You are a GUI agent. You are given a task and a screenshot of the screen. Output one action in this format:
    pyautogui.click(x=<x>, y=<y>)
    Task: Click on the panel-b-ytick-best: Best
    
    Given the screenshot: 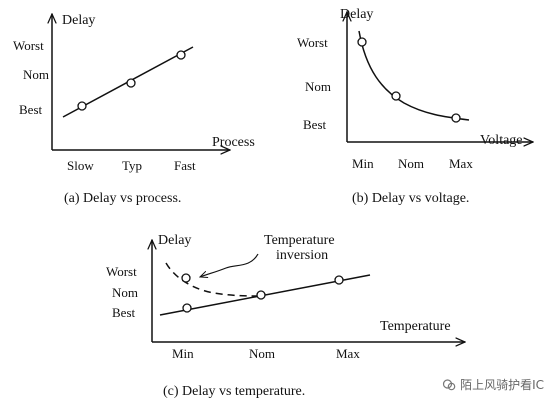 What is the action you would take?
    pyautogui.click(x=315, y=124)
    